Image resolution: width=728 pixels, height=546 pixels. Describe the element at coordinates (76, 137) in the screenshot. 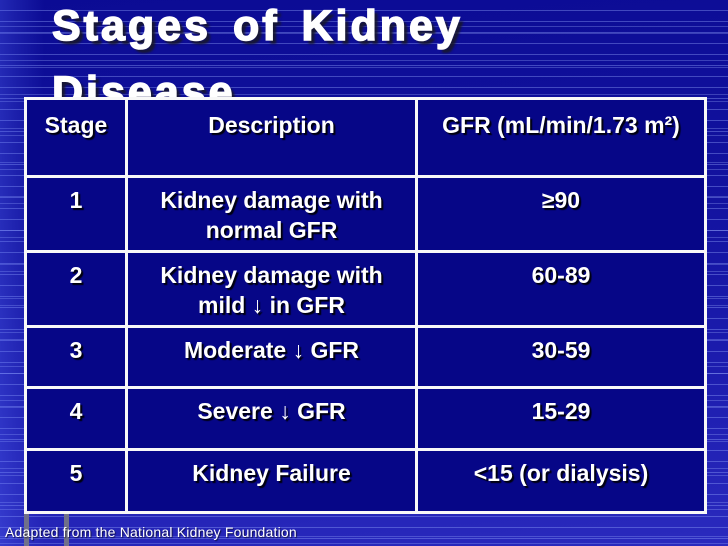

I see `header-stage: Stage` at that location.